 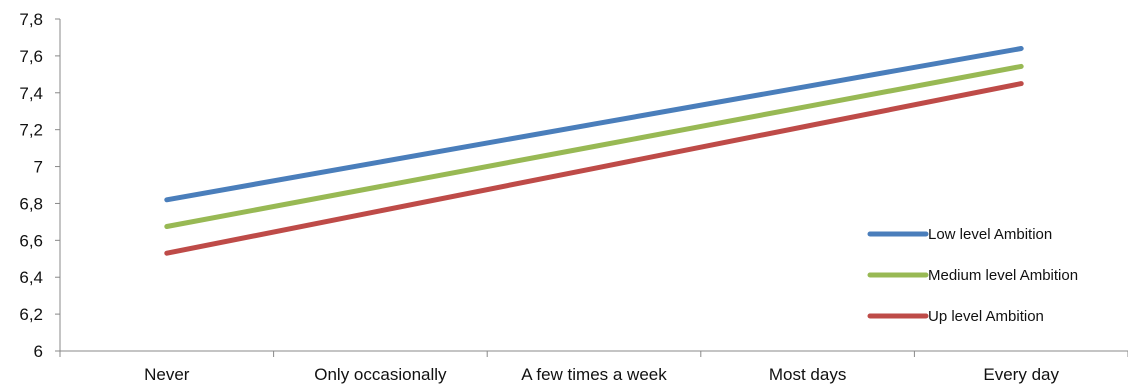 What do you see at coordinates (31, 277) in the screenshot?
I see `y-tick-label: 6,4` at bounding box center [31, 277].